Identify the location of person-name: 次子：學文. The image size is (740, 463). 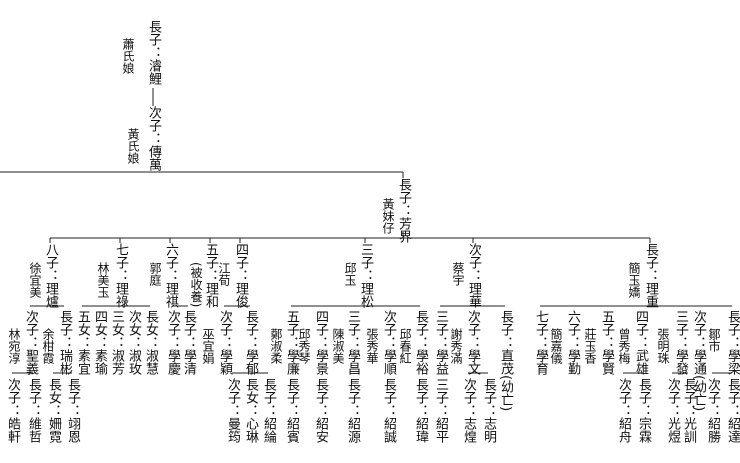
(472, 342).